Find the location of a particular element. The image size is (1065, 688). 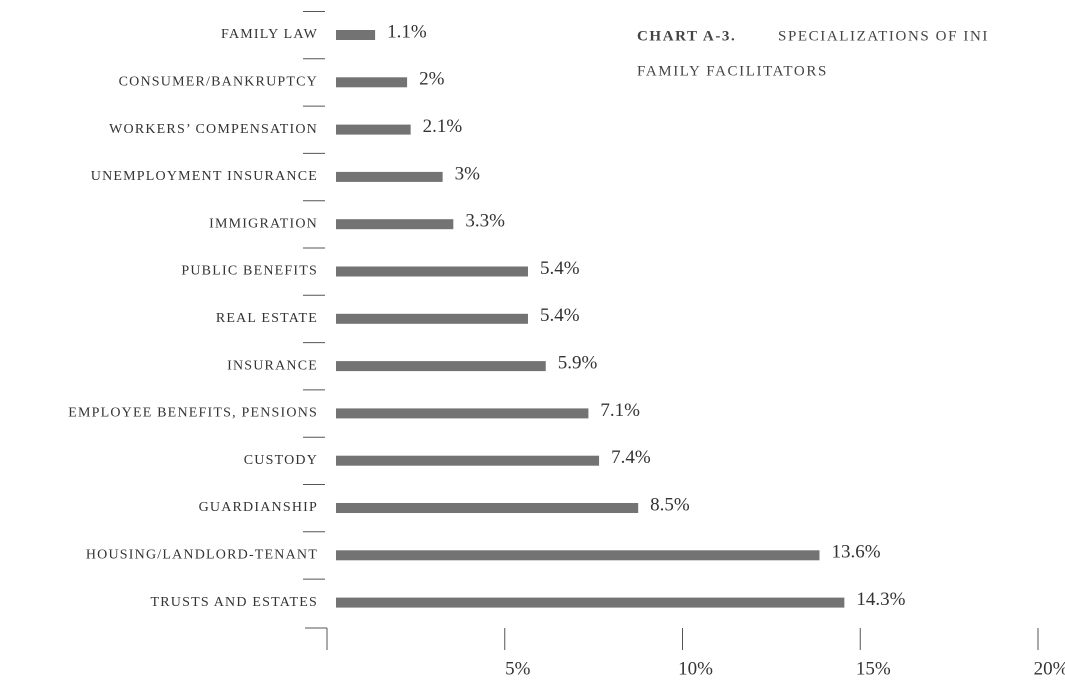

value-label: 14.3% is located at coordinates (880, 599).